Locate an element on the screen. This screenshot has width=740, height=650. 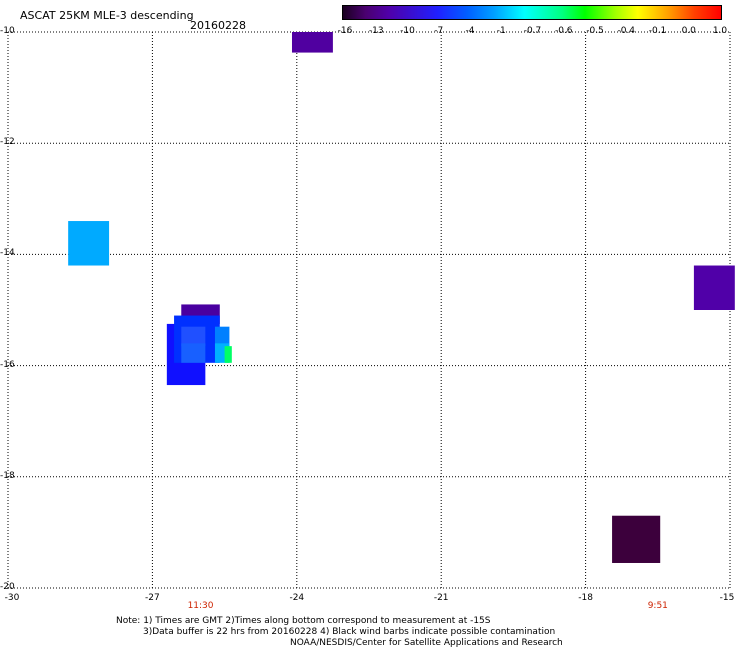
colorbar-tick-label: -0.4 is located at coordinates (626, 31).